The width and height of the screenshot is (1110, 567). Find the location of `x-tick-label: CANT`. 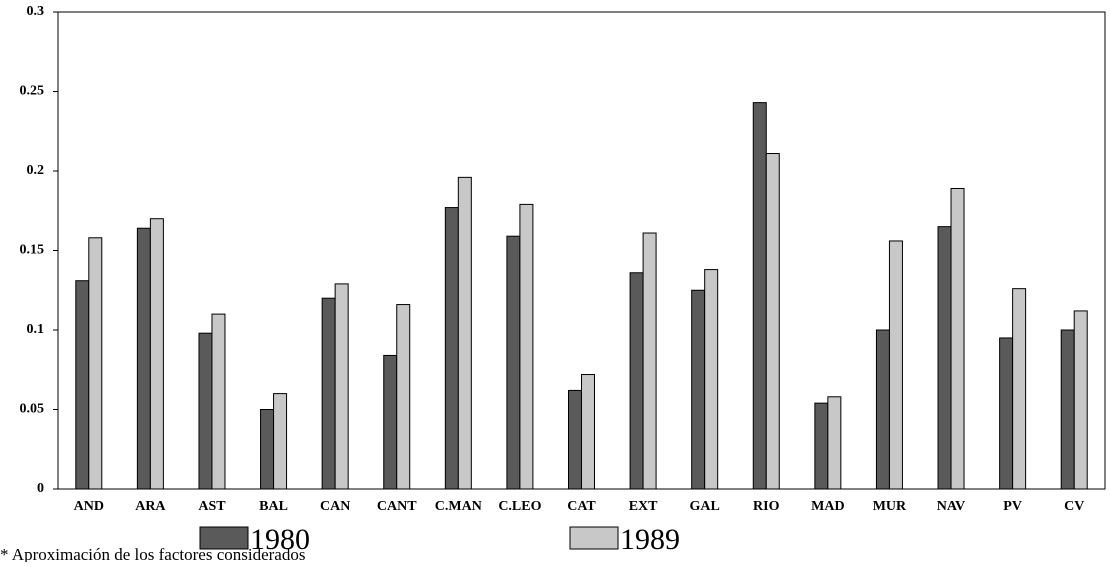

x-tick-label: CANT is located at coordinates (397, 506).